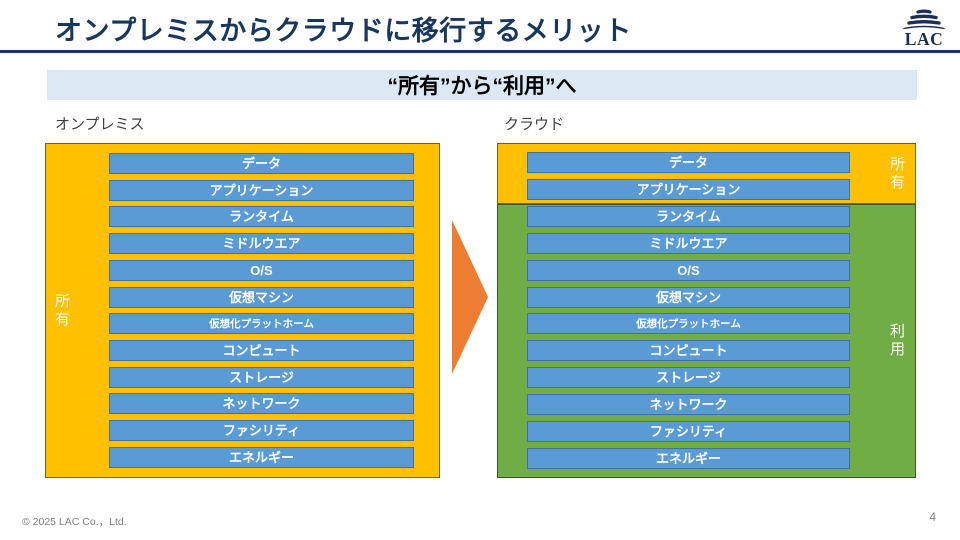 The height and width of the screenshot is (540, 960). I want to click on title-divider, so click(480, 51).